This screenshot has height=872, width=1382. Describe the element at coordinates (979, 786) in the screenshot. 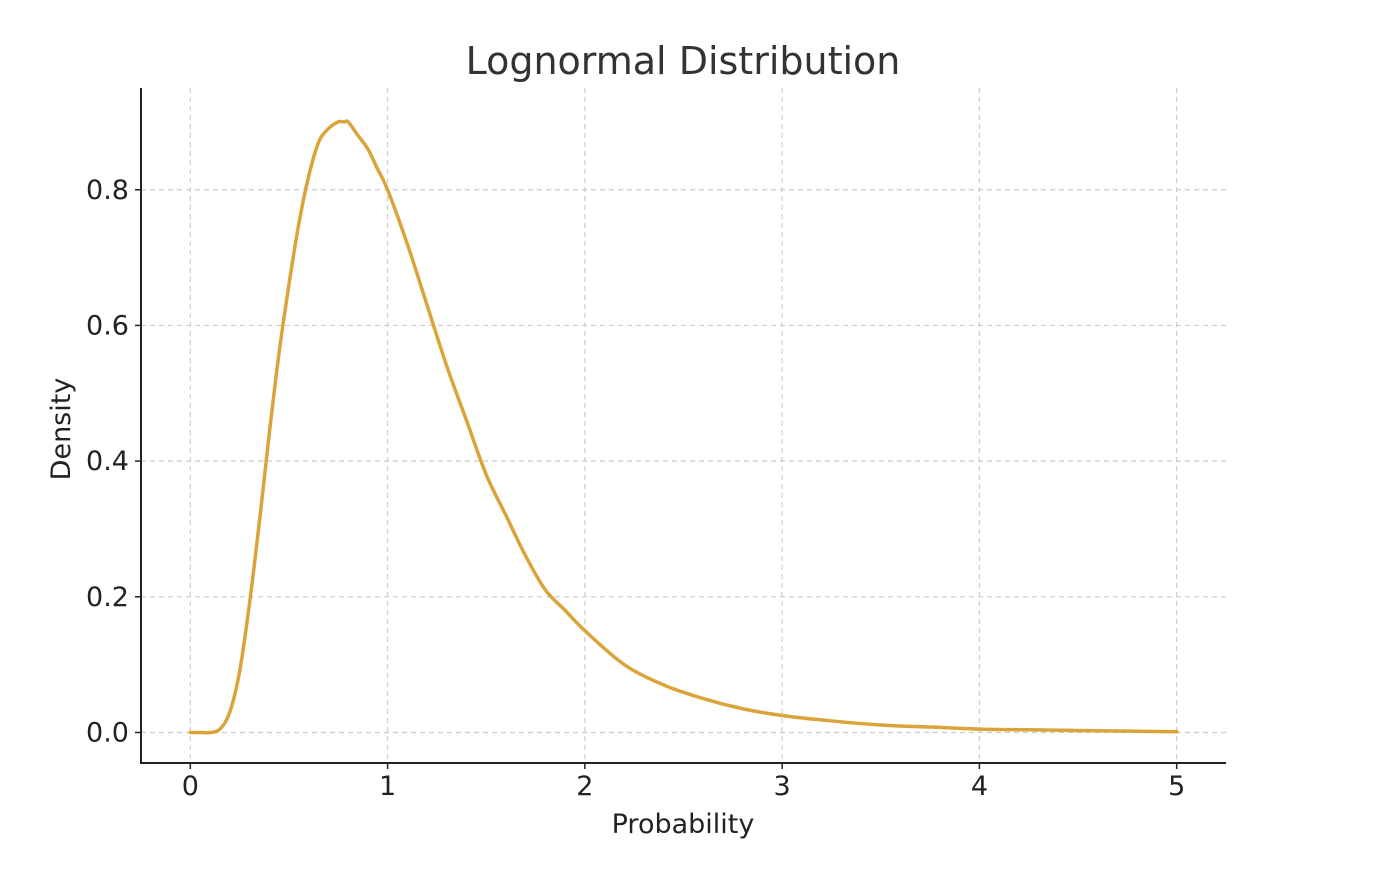

I see `x-tick-label: 4` at that location.